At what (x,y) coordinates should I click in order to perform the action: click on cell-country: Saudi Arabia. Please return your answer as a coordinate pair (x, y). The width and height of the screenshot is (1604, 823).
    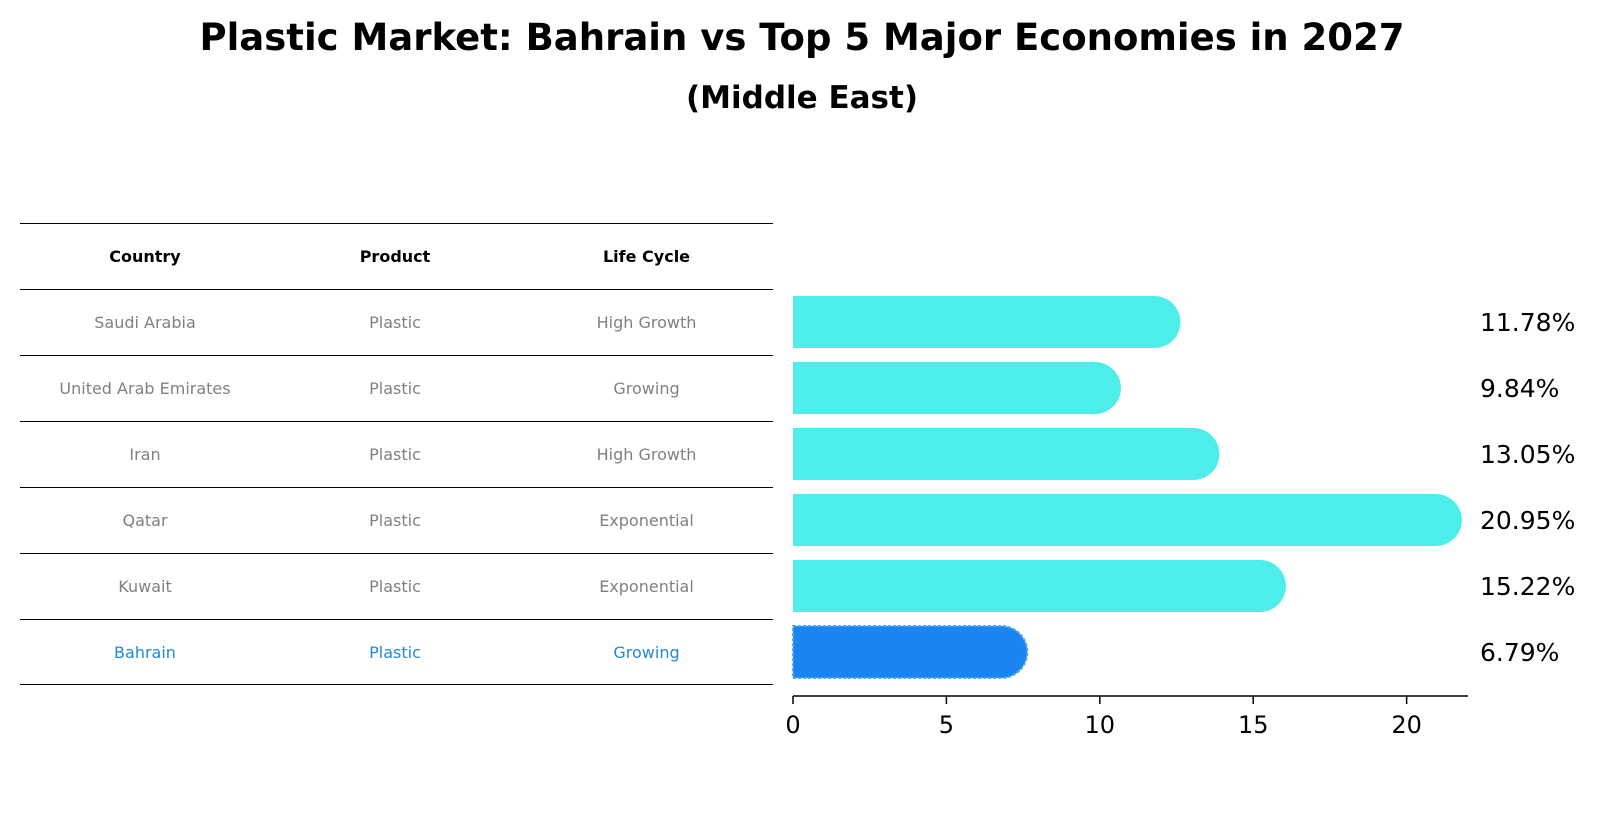
    Looking at the image, I should click on (145, 322).